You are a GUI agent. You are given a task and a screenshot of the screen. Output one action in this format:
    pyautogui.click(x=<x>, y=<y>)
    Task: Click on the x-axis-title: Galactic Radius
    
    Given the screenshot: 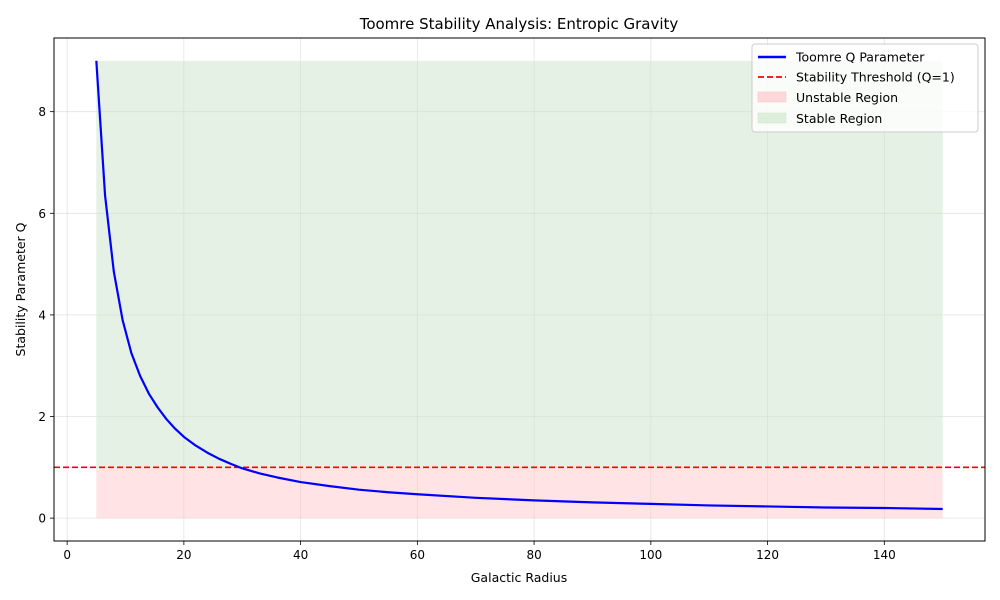 What is the action you would take?
    pyautogui.click(x=519, y=577)
    